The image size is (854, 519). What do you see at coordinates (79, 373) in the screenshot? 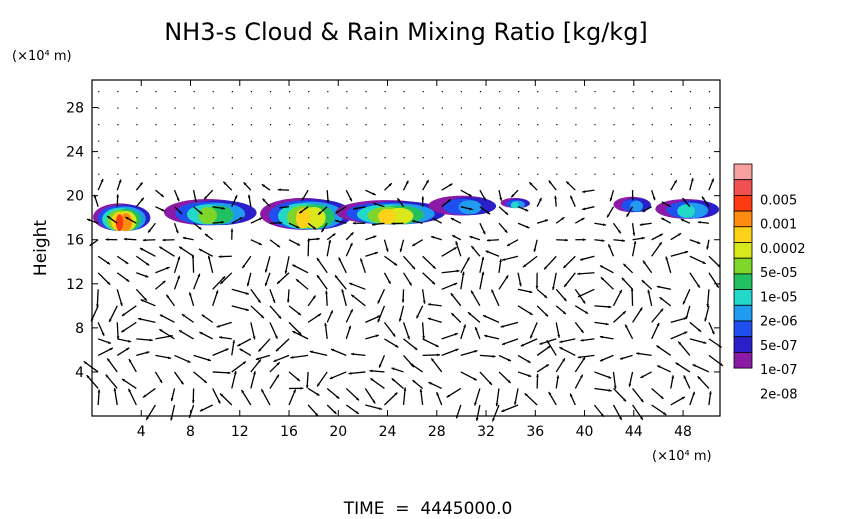
I see `y-tick-label: 4` at bounding box center [79, 373].